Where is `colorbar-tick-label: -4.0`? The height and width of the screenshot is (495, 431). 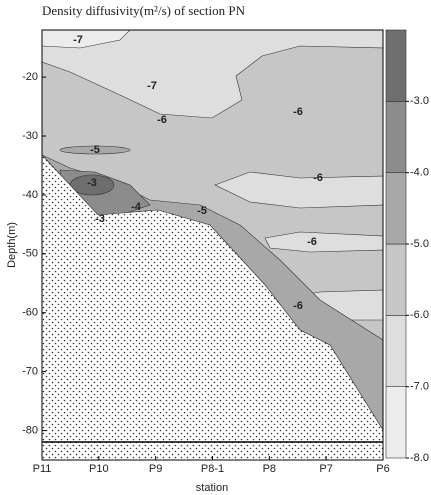
colorbar-tick-label: -4.0 is located at coordinates (419, 173).